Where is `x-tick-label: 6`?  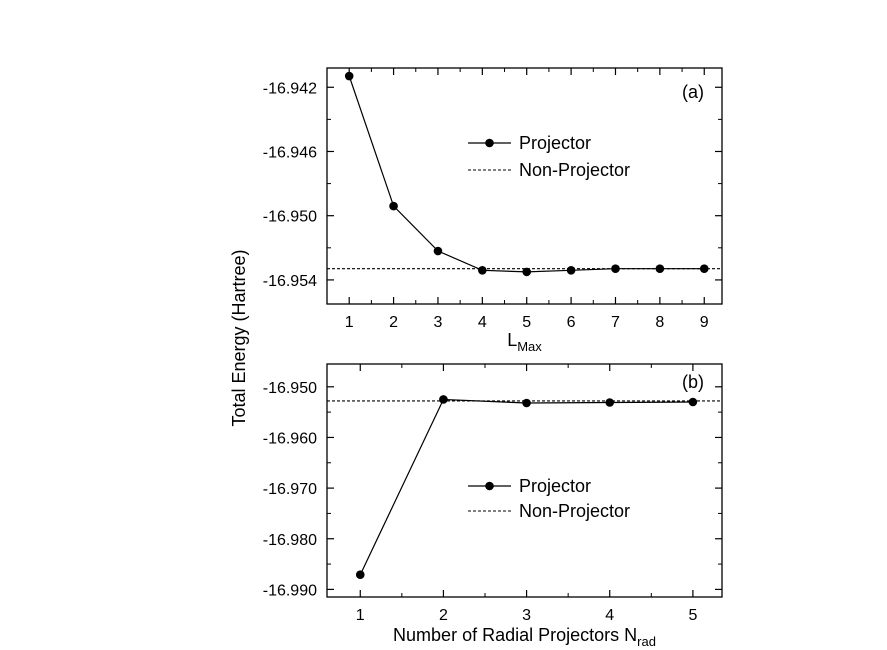
x-tick-label: 6 is located at coordinates (571, 322).